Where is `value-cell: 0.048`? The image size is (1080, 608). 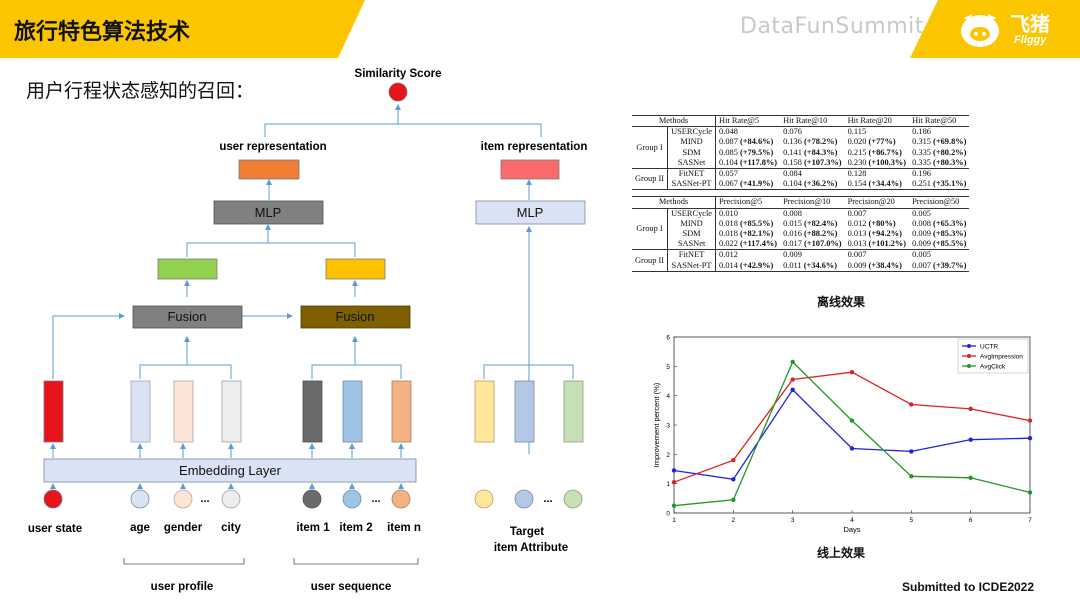 value-cell: 0.048 is located at coordinates (728, 132).